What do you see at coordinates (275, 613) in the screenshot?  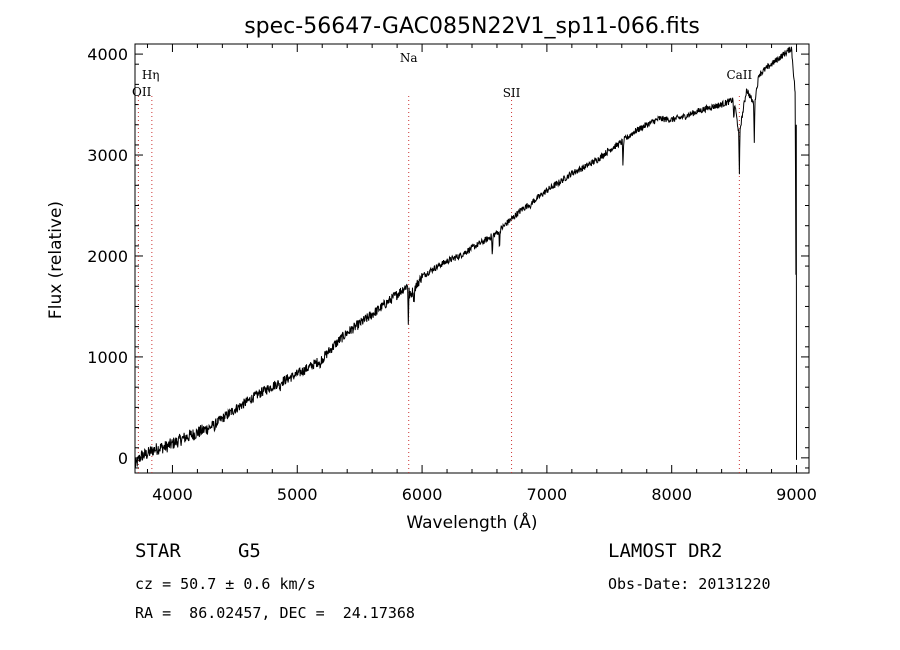 I see `coordinates-label: RA = 86.02457, DEC = 24.17368` at bounding box center [275, 613].